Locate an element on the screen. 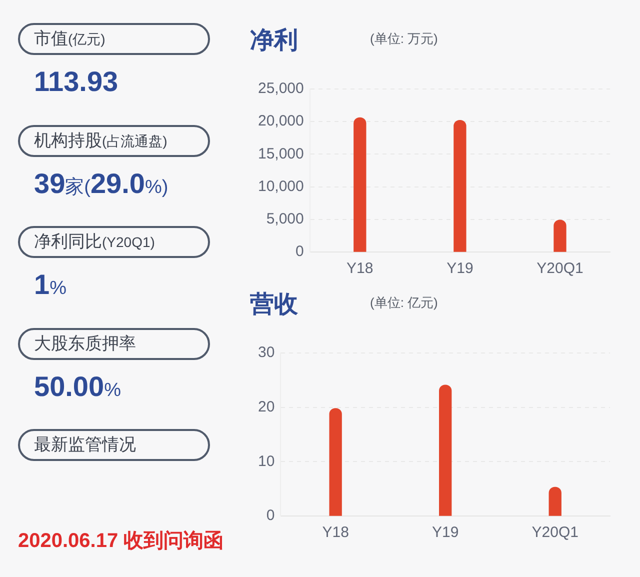 This screenshot has width=640, height=577. text: 大股东质押率 is located at coordinates (85, 343).